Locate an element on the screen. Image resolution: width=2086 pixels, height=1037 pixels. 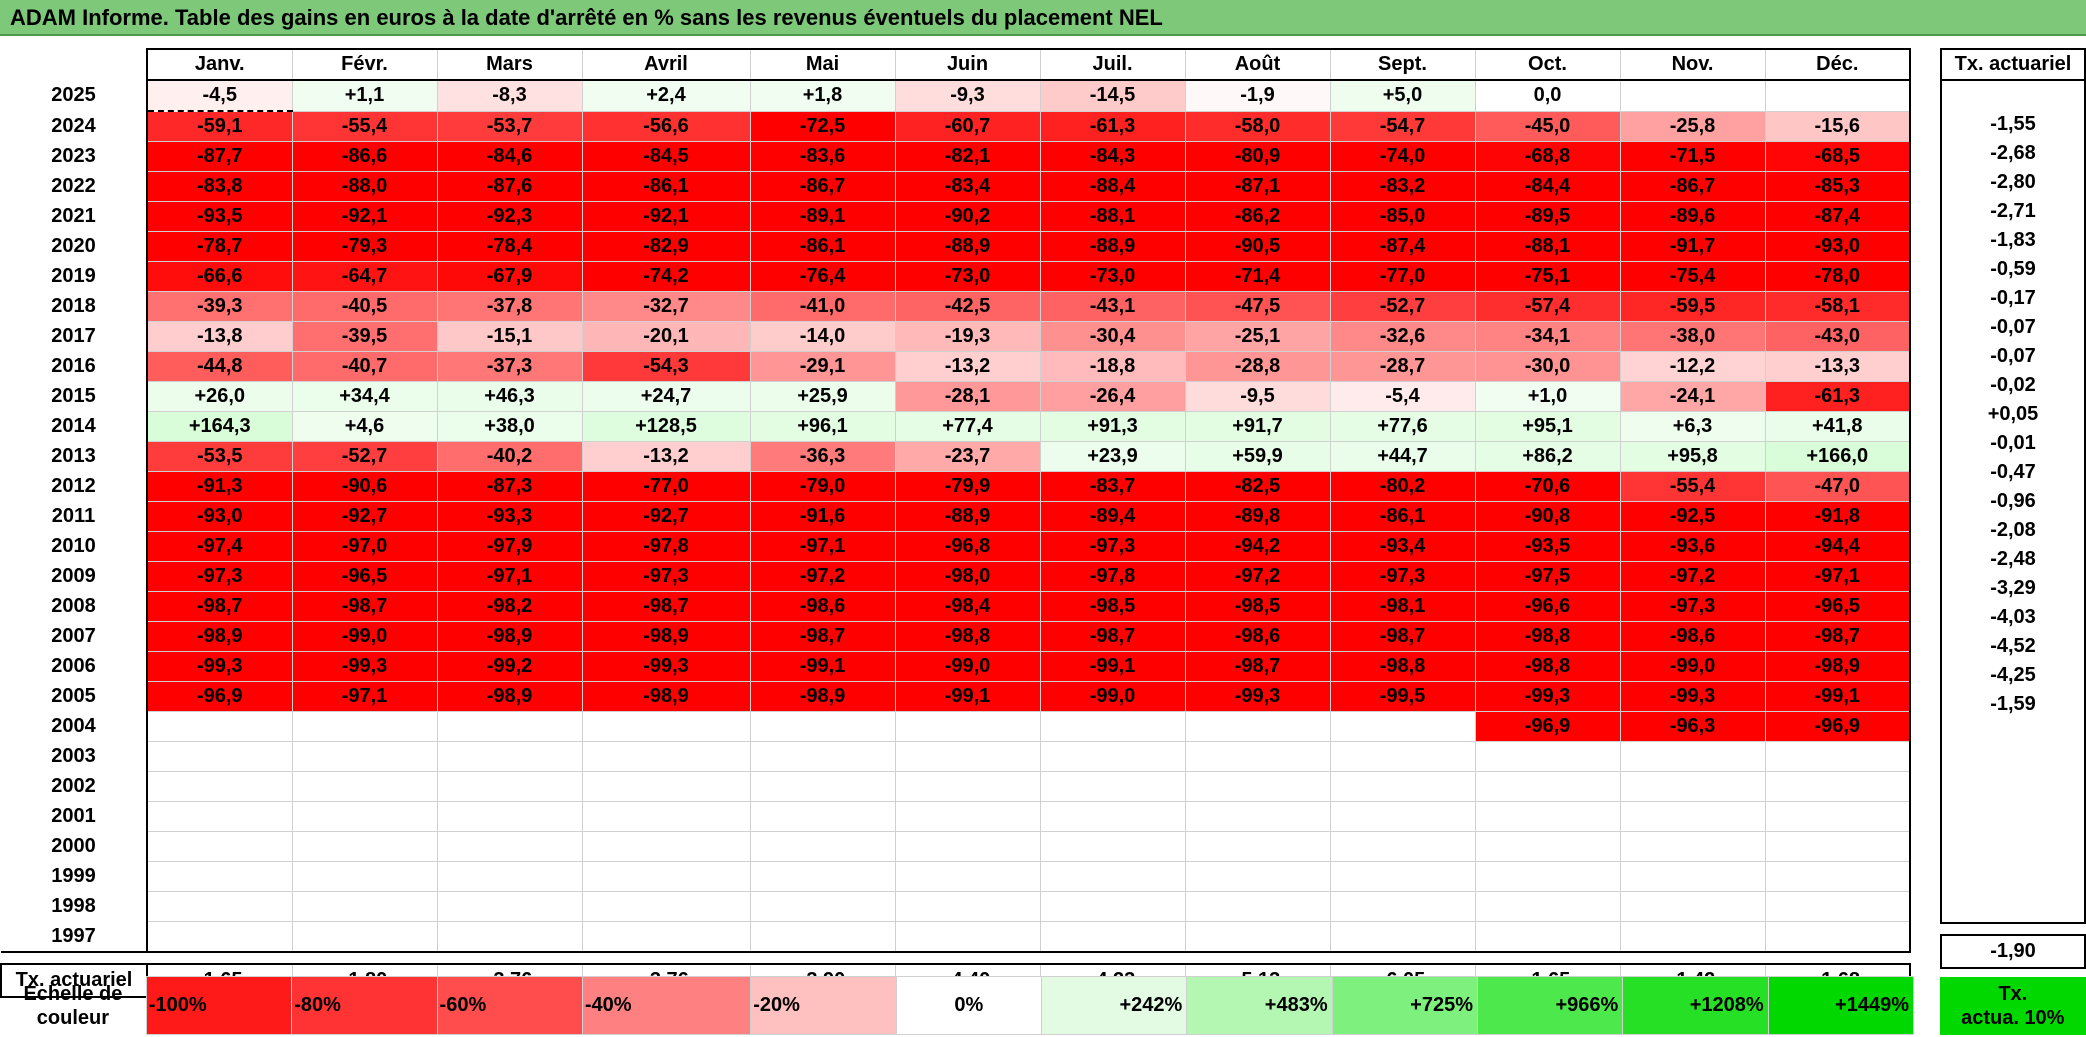
table-row: 2002 is located at coordinates (956, 786).